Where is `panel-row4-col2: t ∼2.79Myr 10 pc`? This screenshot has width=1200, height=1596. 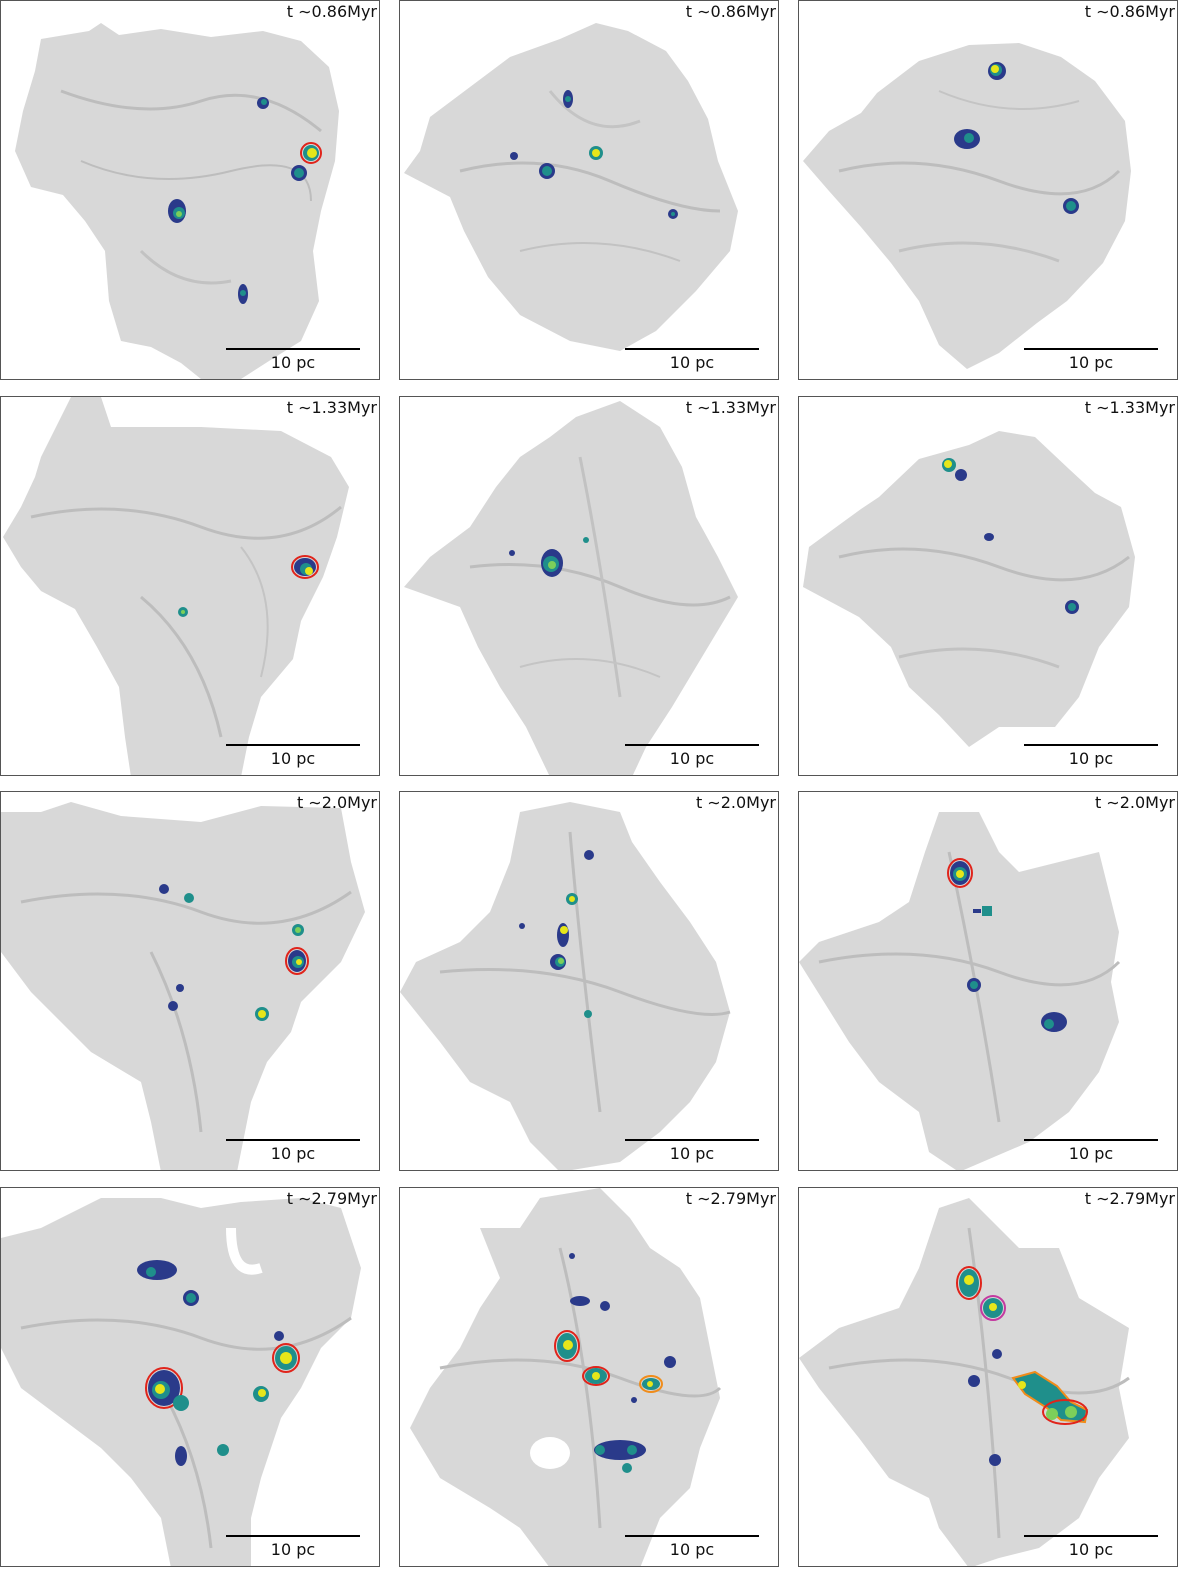 panel-row4-col2: t ∼2.79Myr 10 pc is located at coordinates (589, 1377).